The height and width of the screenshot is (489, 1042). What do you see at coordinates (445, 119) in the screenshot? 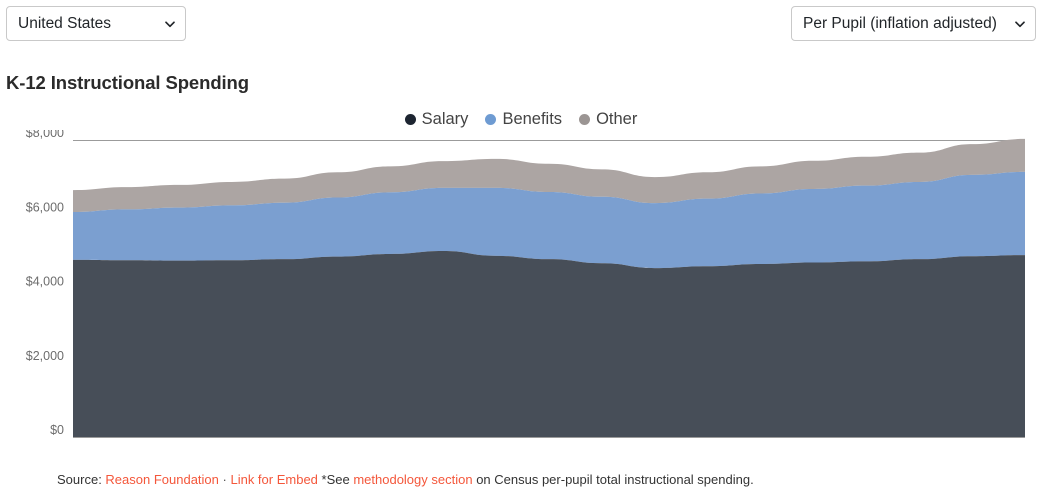
I see `legend-label-salary: Salary` at bounding box center [445, 119].